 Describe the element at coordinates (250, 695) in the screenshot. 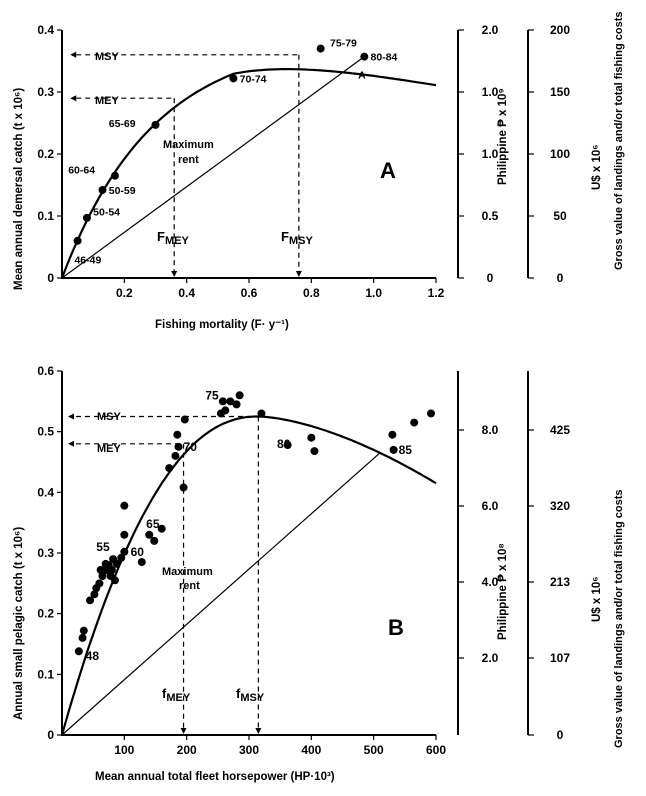

I see `panel-b-fmsy-label: fMSY` at that location.